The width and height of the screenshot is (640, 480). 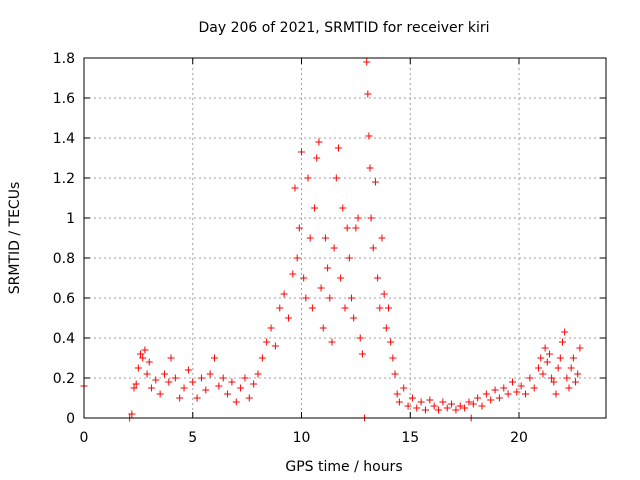 What do you see at coordinates (64, 179) in the screenshot?
I see `y-tick-label: 1.2` at bounding box center [64, 179].